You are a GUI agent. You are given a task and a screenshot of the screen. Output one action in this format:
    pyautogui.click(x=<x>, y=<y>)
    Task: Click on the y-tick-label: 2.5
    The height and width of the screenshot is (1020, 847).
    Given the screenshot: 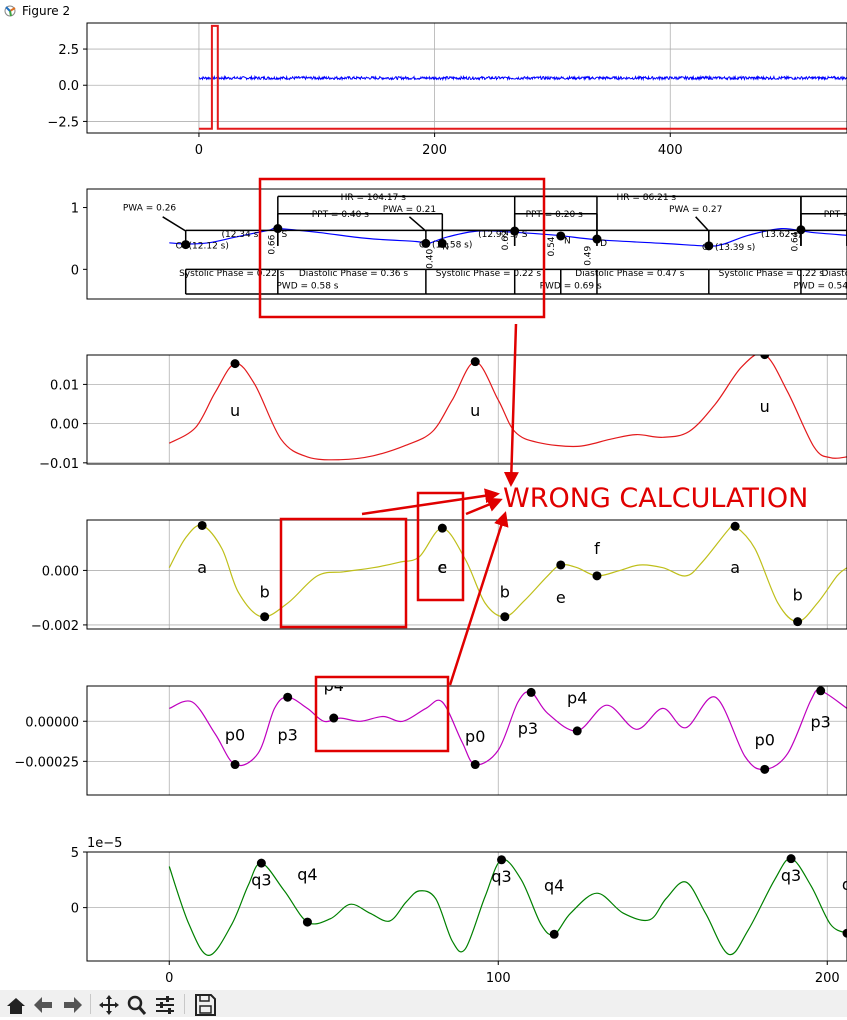 What is the action you would take?
    pyautogui.click(x=68, y=50)
    